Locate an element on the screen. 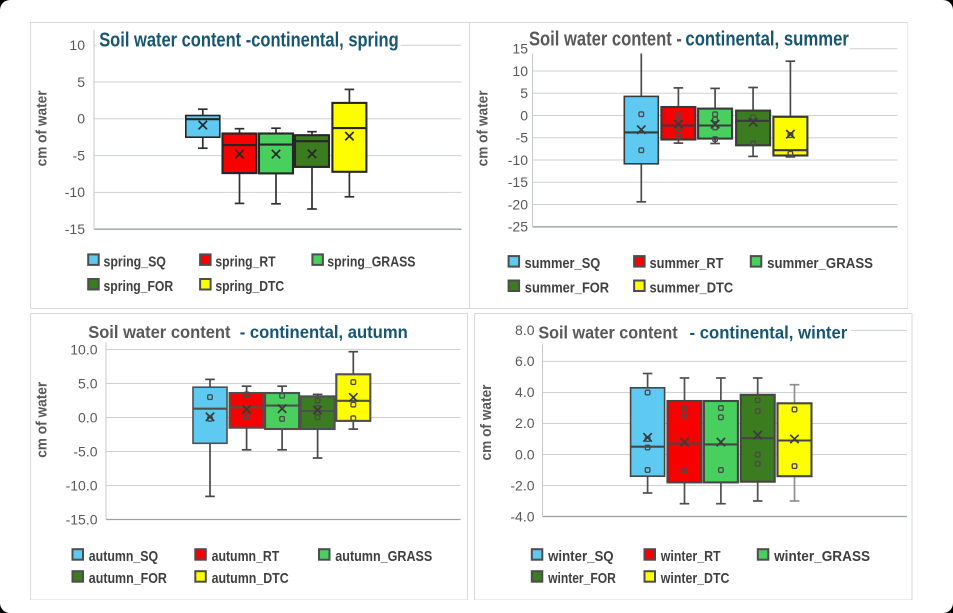 This screenshot has width=953, height=613. svg-text: winter_SQ is located at coordinates (580, 556).